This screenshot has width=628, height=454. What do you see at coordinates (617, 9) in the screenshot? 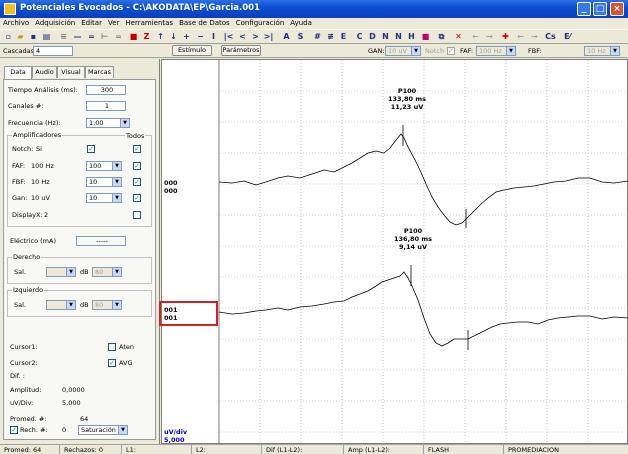
I see `close-button: ×` at bounding box center [617, 9].